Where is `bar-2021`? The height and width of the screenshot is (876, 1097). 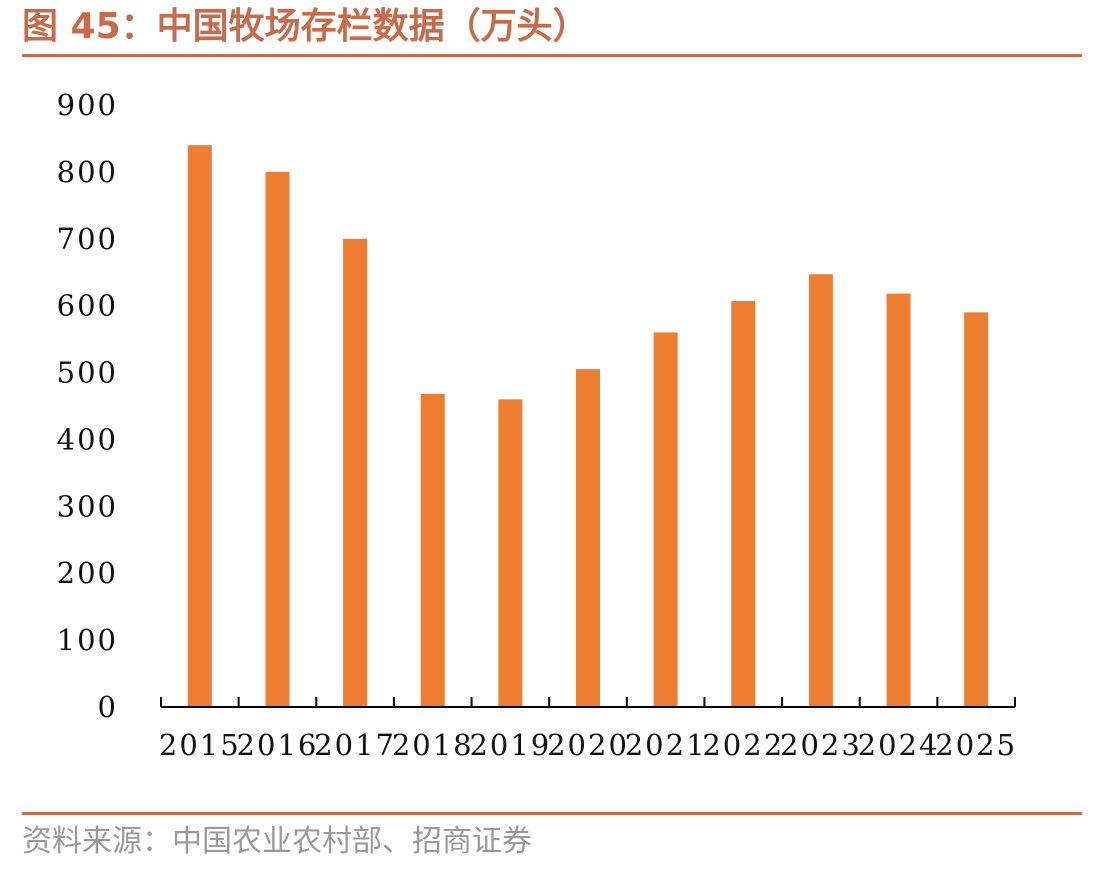 bar-2021 is located at coordinates (665, 519).